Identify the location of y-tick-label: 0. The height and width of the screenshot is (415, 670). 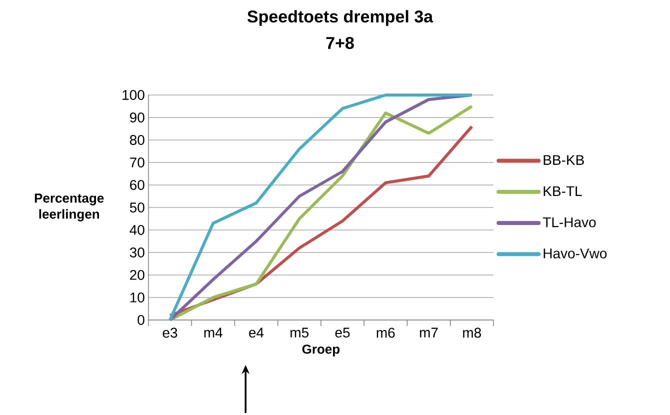
(141, 320).